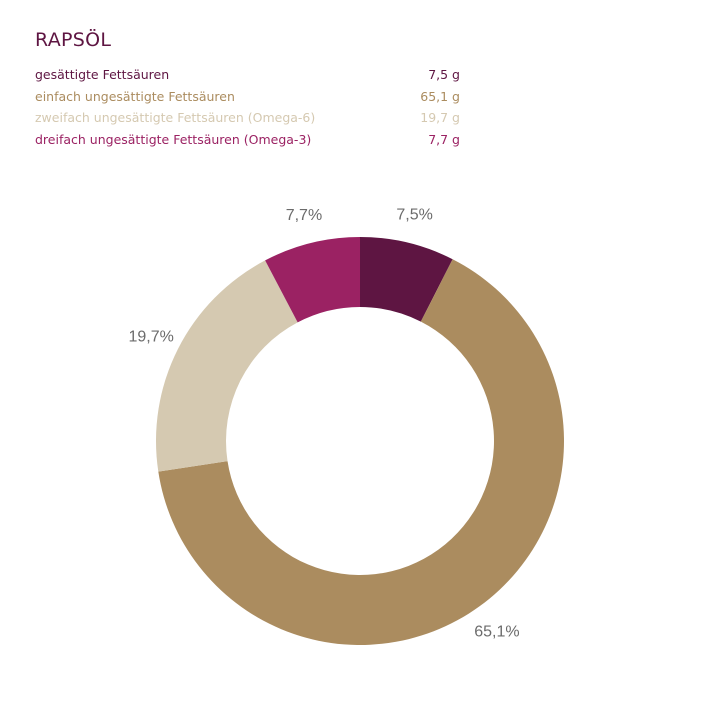  What do you see at coordinates (247, 97) in the screenshot?
I see `legend-row: einfach ungesättigte Fettsäuren 65,1 g` at bounding box center [247, 97].